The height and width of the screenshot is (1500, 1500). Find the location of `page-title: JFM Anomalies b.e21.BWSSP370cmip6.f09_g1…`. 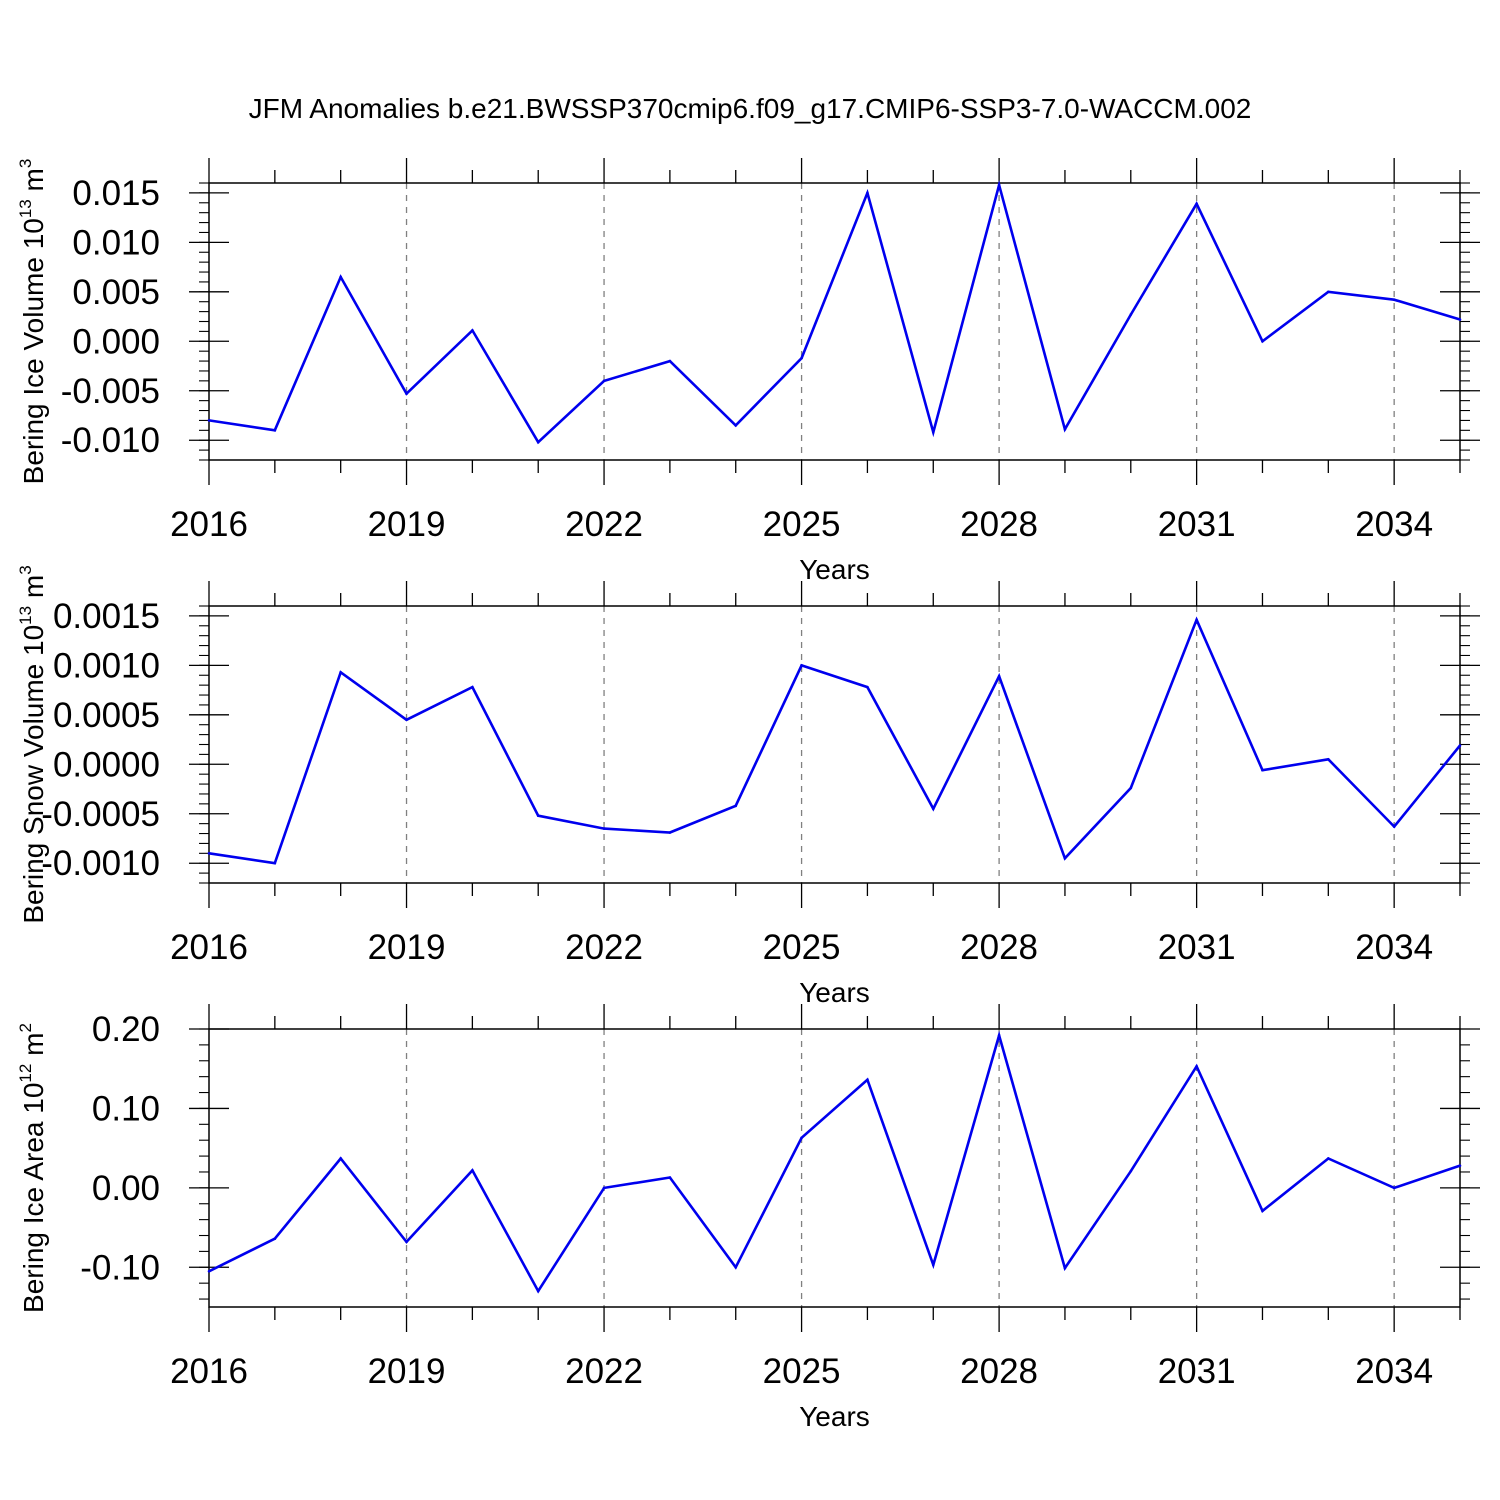

page-title: JFM Anomalies b.e21.BWSSP370cmip6.f09_g1… is located at coordinates (750, 108).